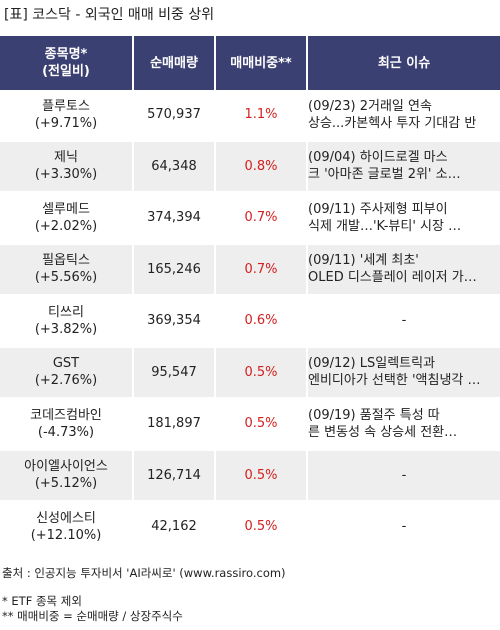 This screenshot has width=500, height=630. What do you see at coordinates (175, 425) in the screenshot?
I see `net-volume: 181,897` at bounding box center [175, 425].